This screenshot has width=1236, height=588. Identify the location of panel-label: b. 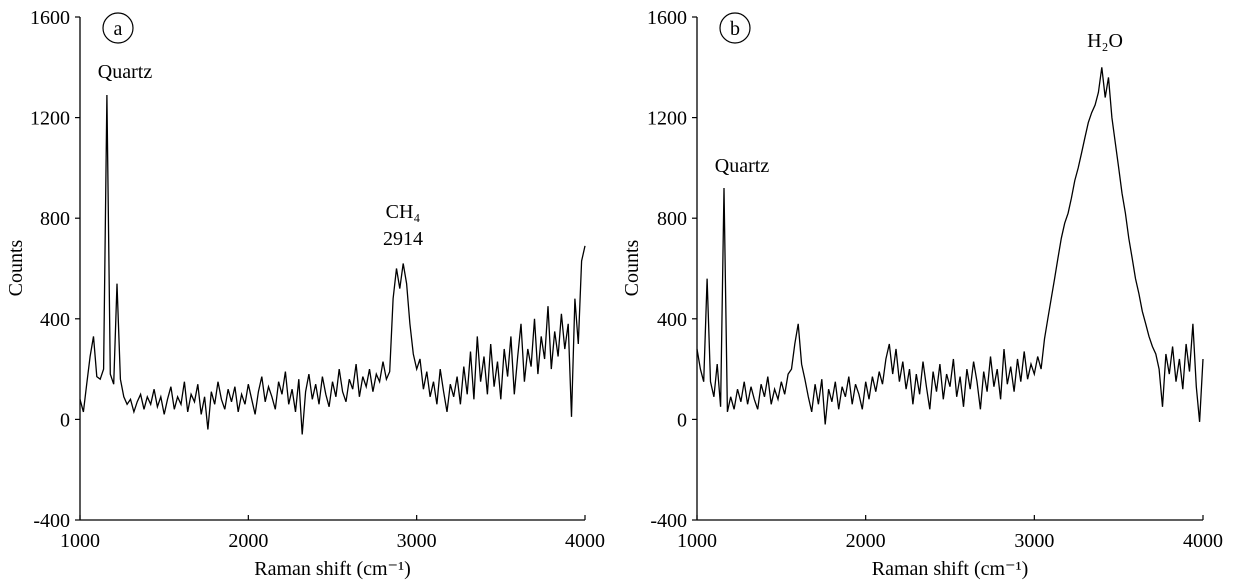
(735, 29).